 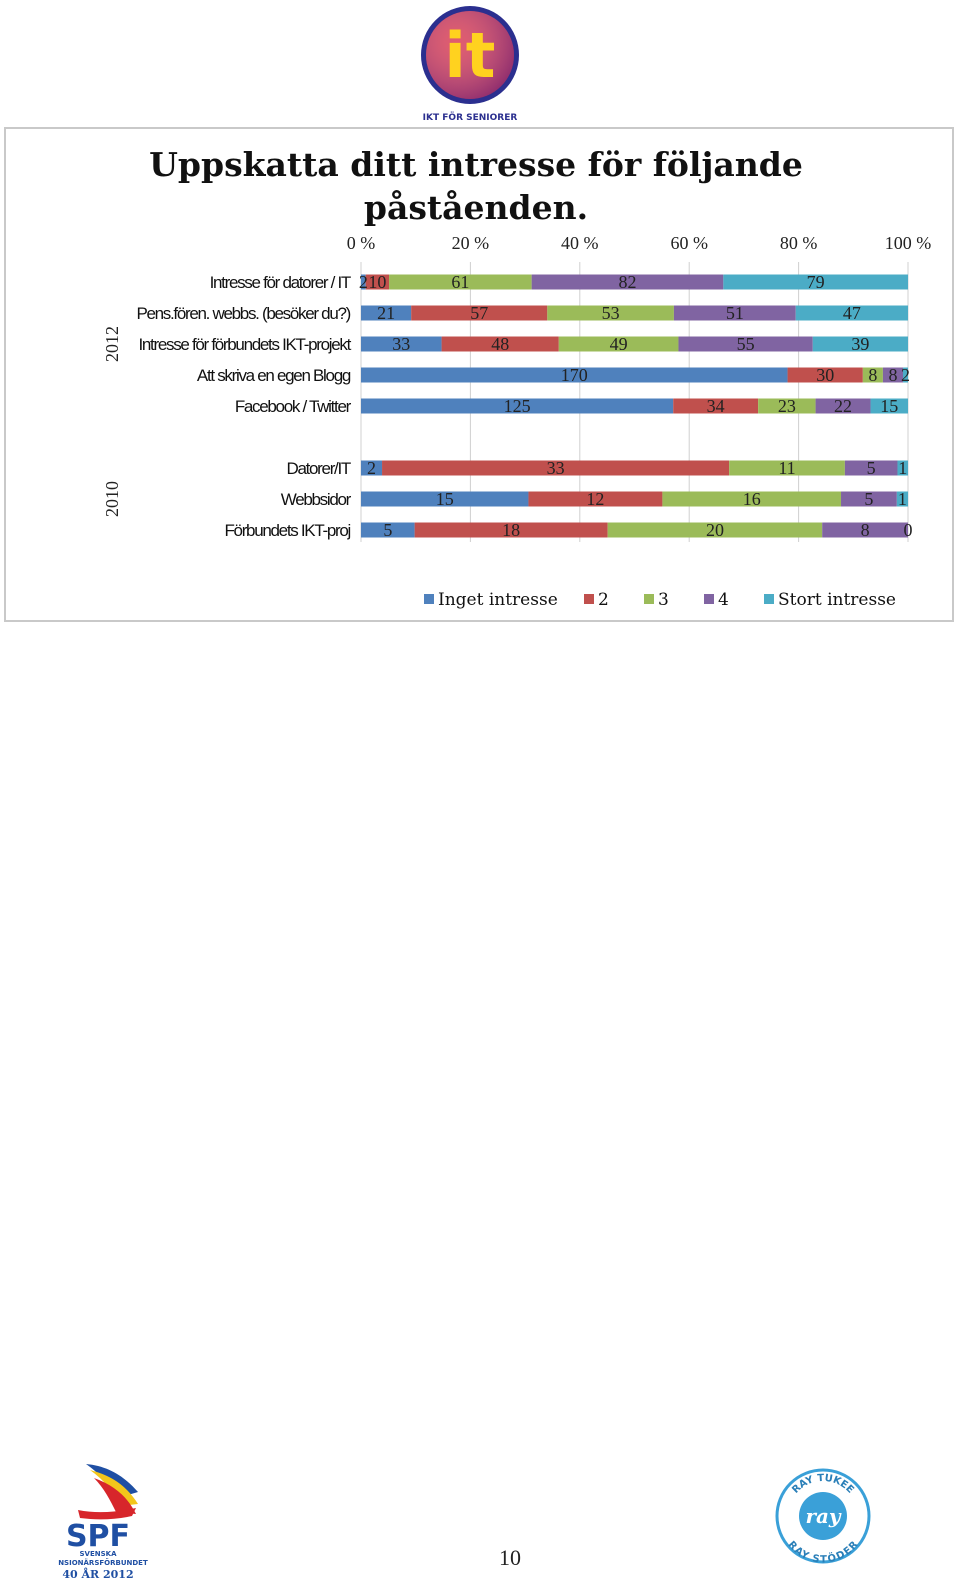 I want to click on category-label: Facebook / Twitter, so click(x=293, y=406).